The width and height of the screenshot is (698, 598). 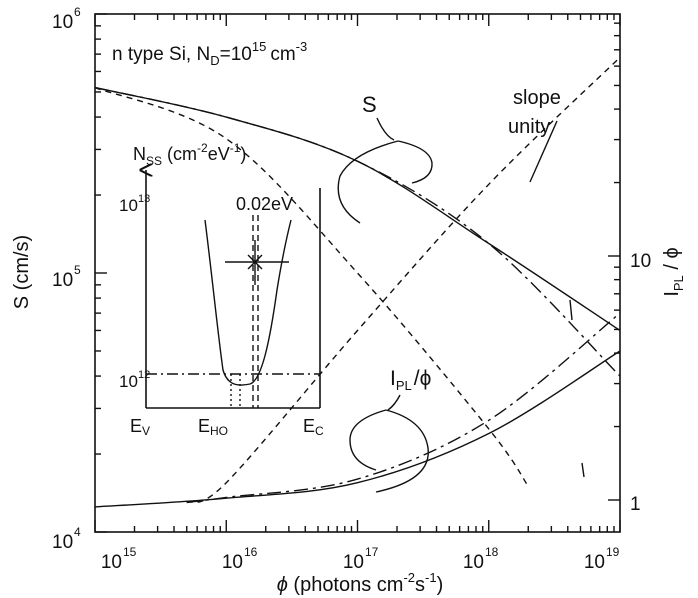 What do you see at coordinates (232, 562) in the screenshot?
I see `x-tick-label-1e16: 10` at bounding box center [232, 562].